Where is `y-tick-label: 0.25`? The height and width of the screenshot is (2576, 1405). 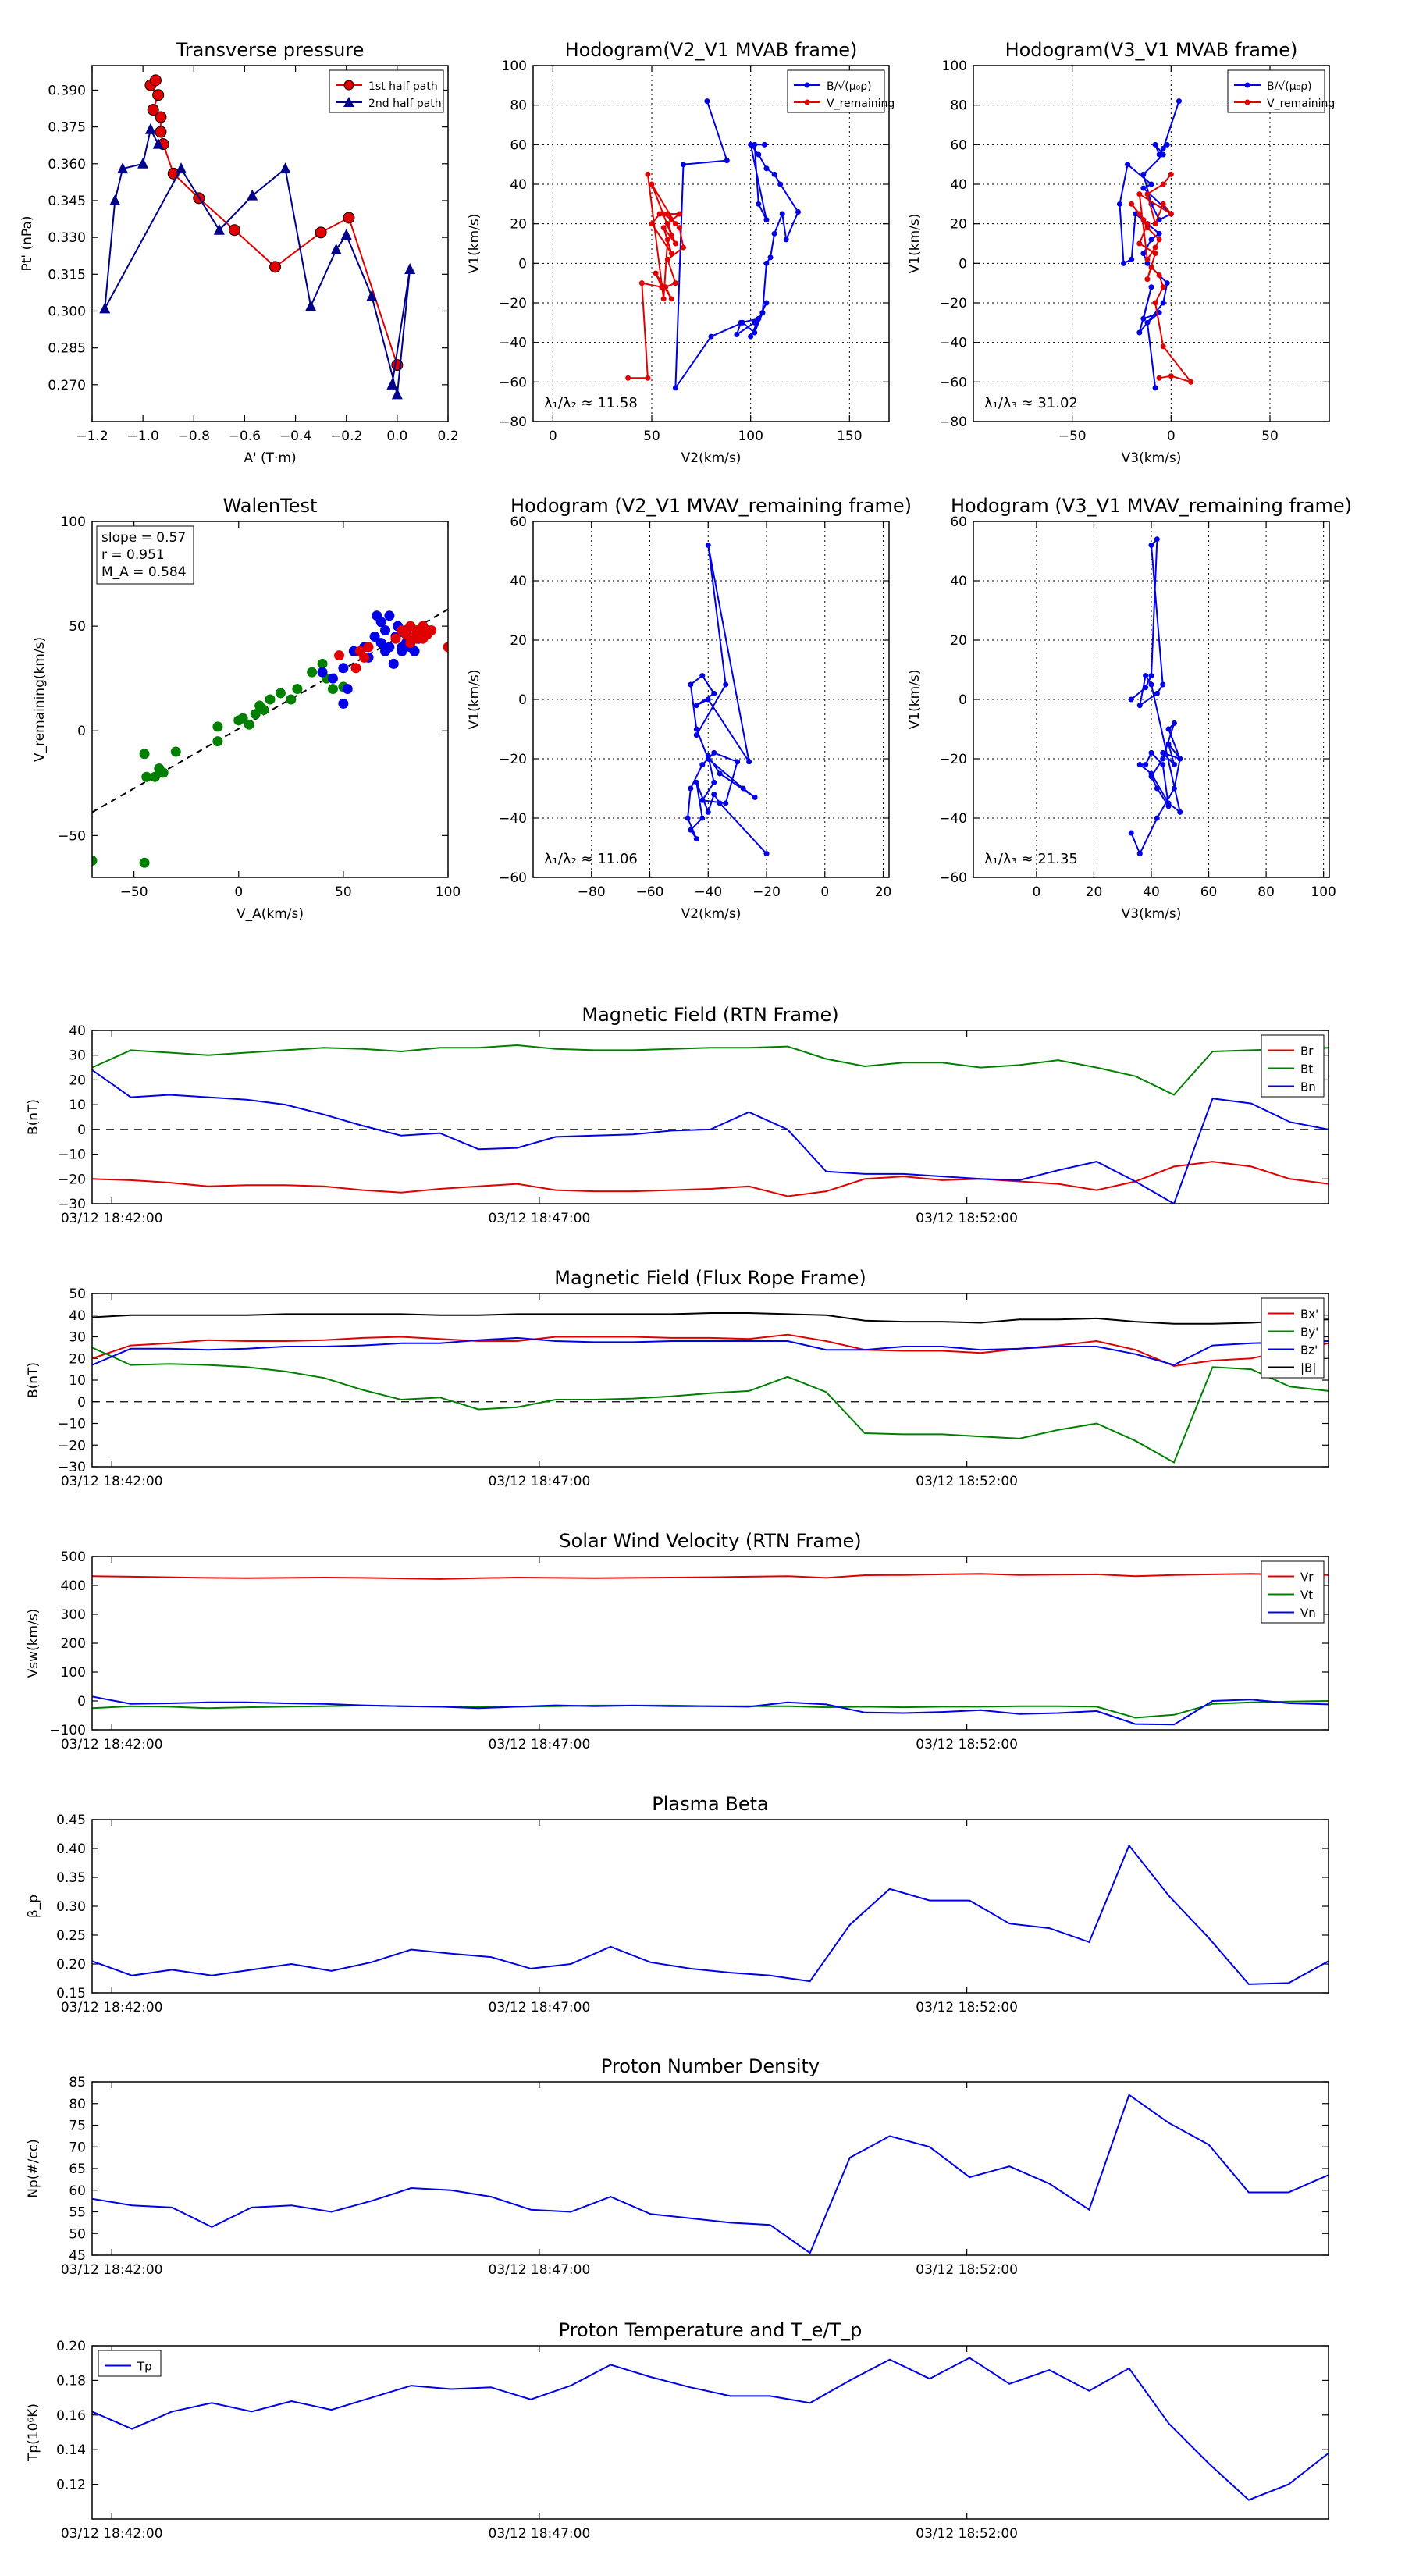 y-tick-label: 0.25 is located at coordinates (71, 1936).